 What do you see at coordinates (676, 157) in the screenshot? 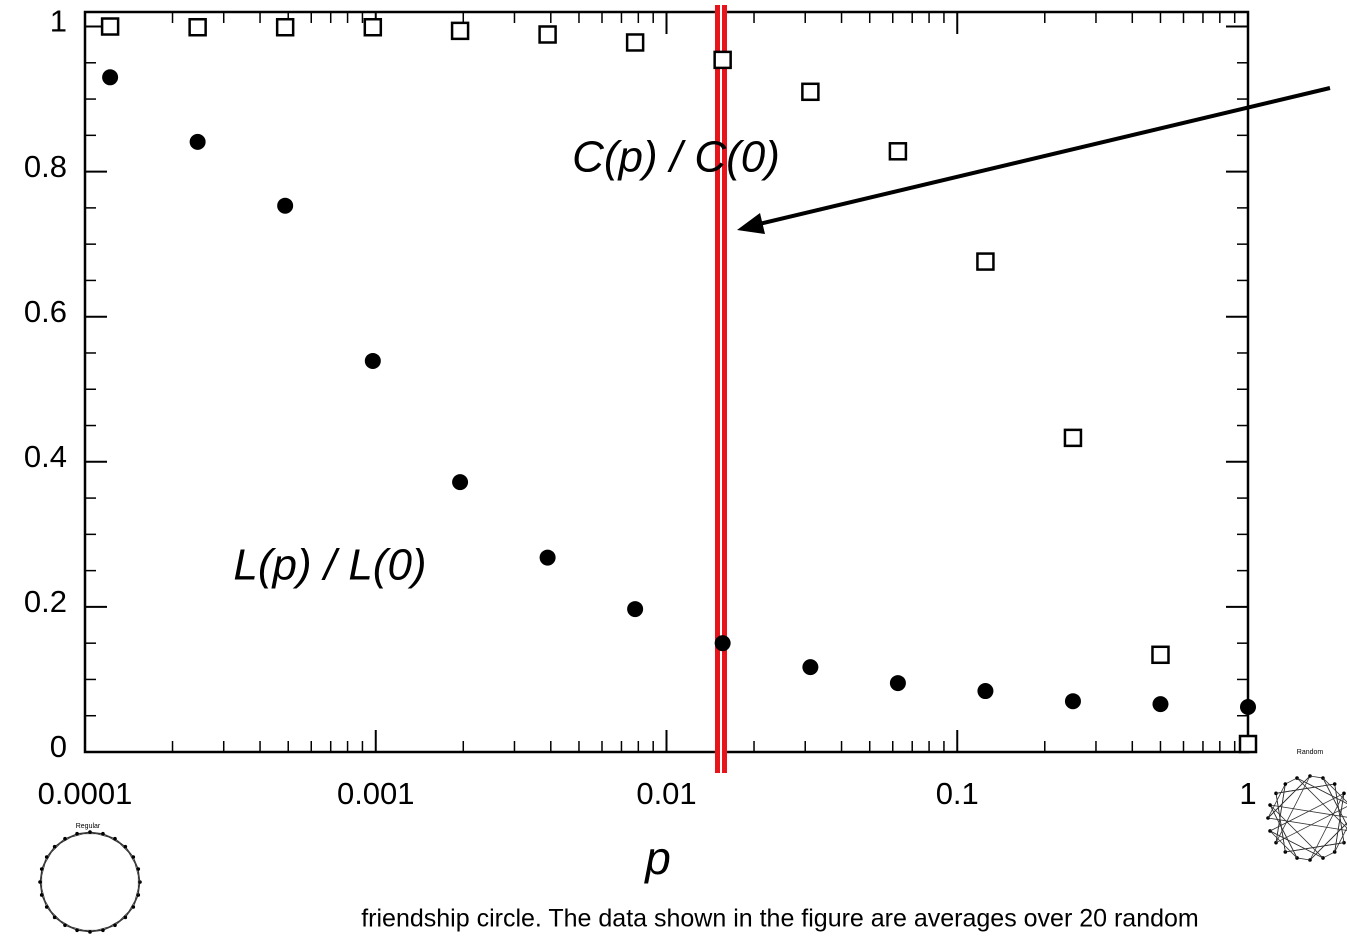
I see `annotation: C(p) / C(0)` at bounding box center [676, 157].